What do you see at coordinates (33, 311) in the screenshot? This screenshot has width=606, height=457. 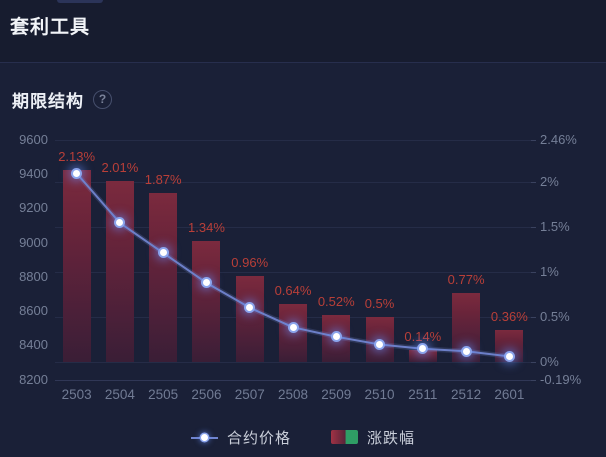 I see `left-axis-label: 8600` at bounding box center [33, 311].